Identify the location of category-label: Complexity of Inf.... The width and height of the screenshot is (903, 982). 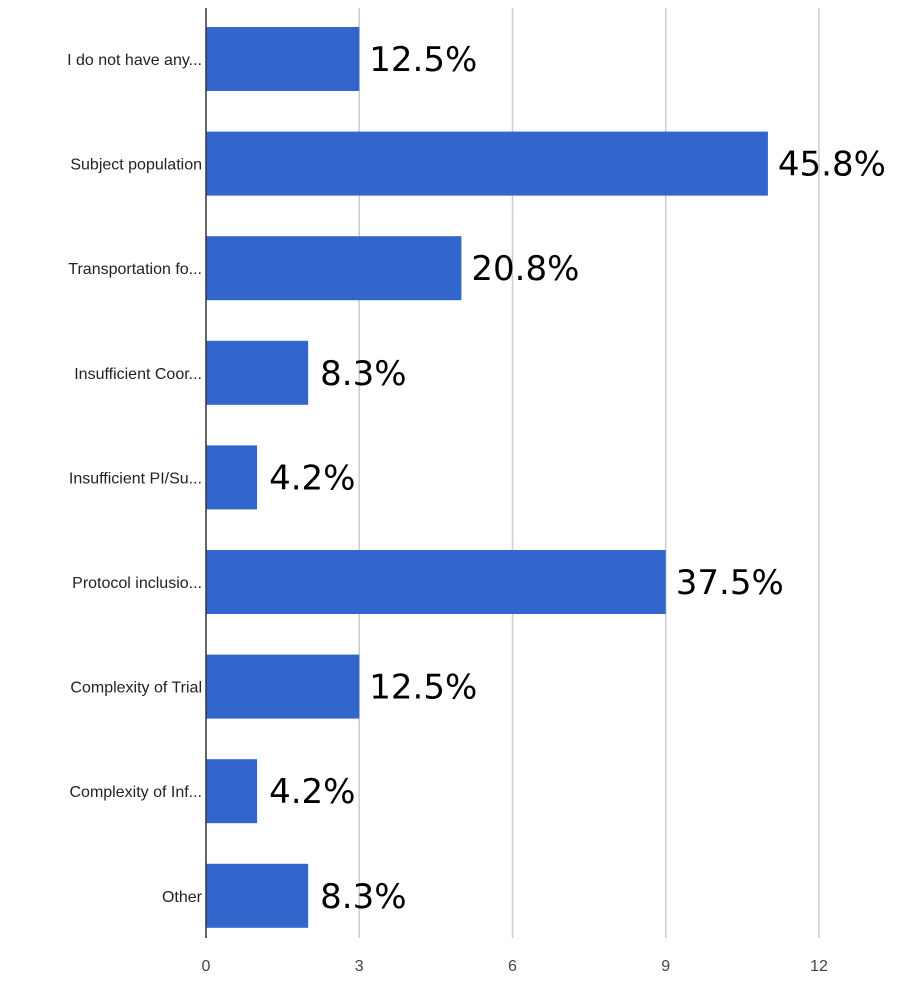
(136, 792).